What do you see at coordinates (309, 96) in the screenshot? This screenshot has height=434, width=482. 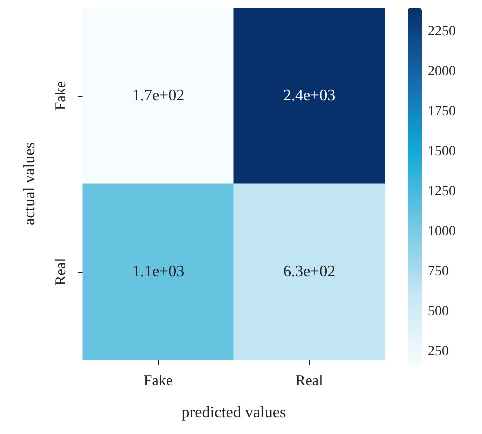 I see `data-label: 2.4e+03` at bounding box center [309, 96].